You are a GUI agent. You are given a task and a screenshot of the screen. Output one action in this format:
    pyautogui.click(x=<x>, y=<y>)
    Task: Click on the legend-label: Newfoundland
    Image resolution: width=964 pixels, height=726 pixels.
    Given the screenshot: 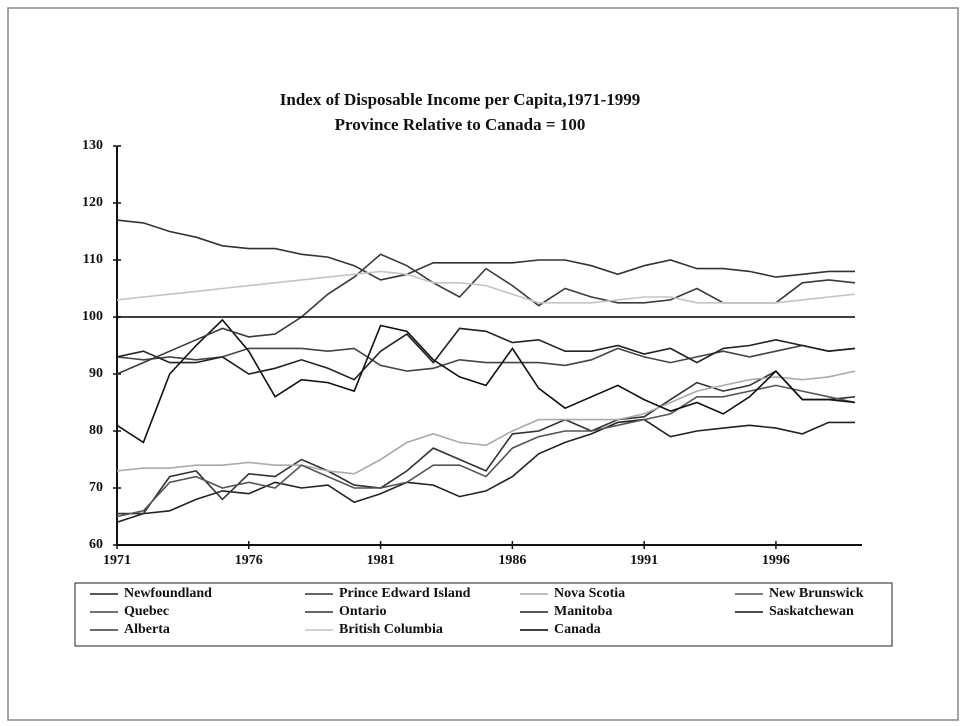 What is the action you would take?
    pyautogui.click(x=168, y=593)
    